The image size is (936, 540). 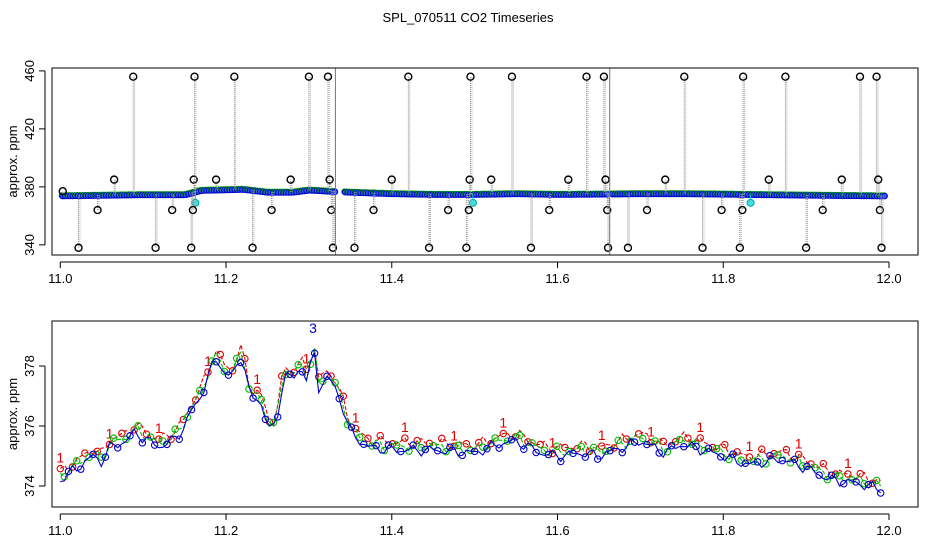 What do you see at coordinates (29, 129) in the screenshot?
I see `top-y-tick-label: 420` at bounding box center [29, 129].